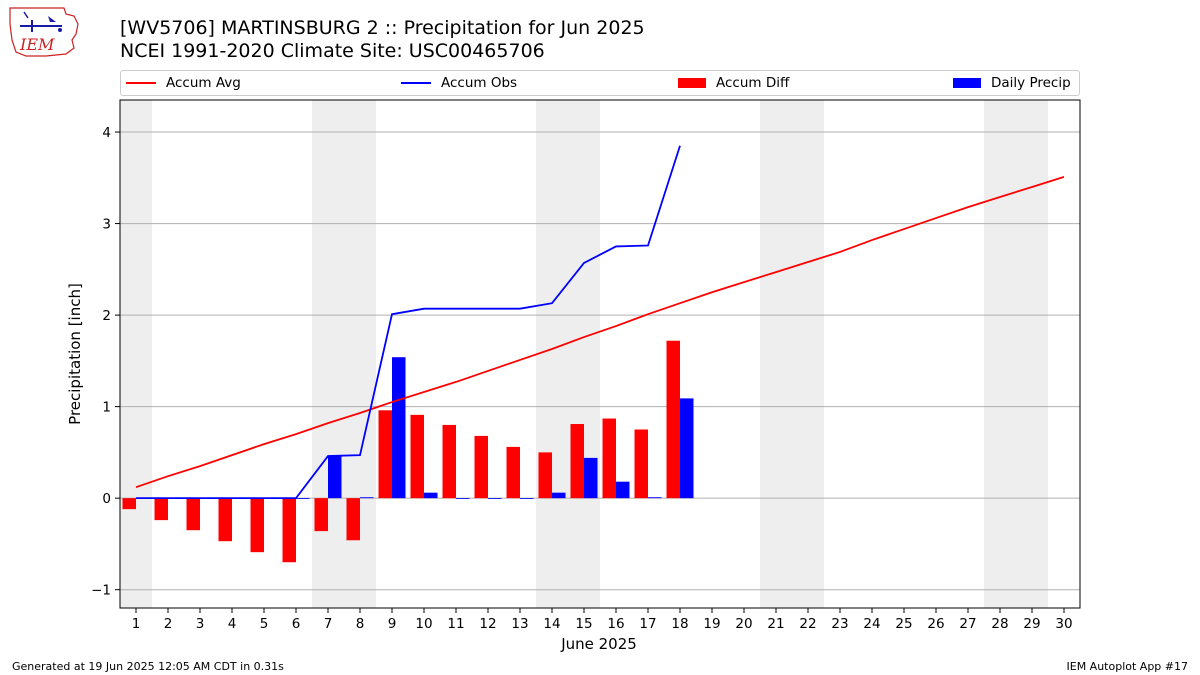 The width and height of the screenshot is (1200, 675). Describe the element at coordinates (106, 225) in the screenshot. I see `y-tick-label: 3` at that location.